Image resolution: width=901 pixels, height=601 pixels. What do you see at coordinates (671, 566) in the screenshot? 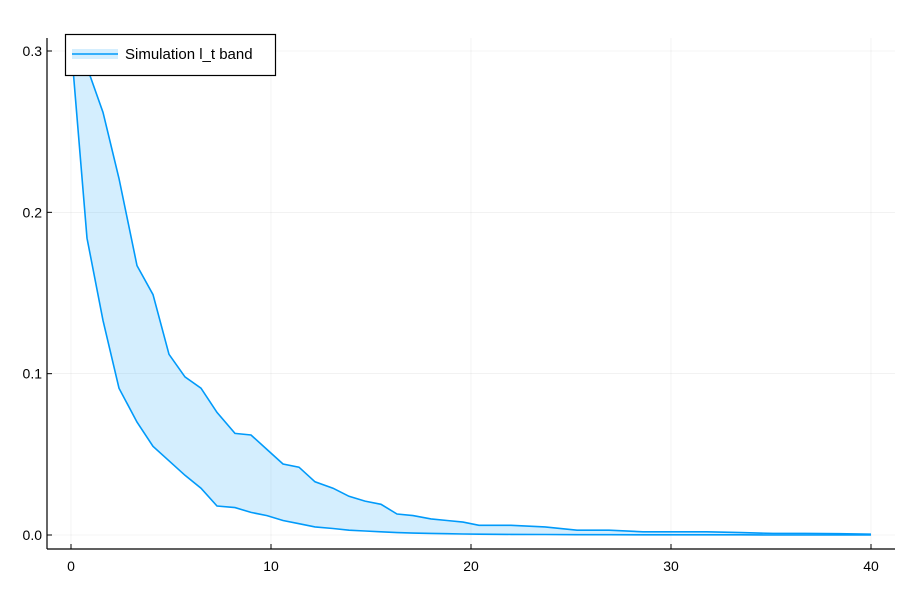
I see `x-tick-label-3: 30` at bounding box center [671, 566].